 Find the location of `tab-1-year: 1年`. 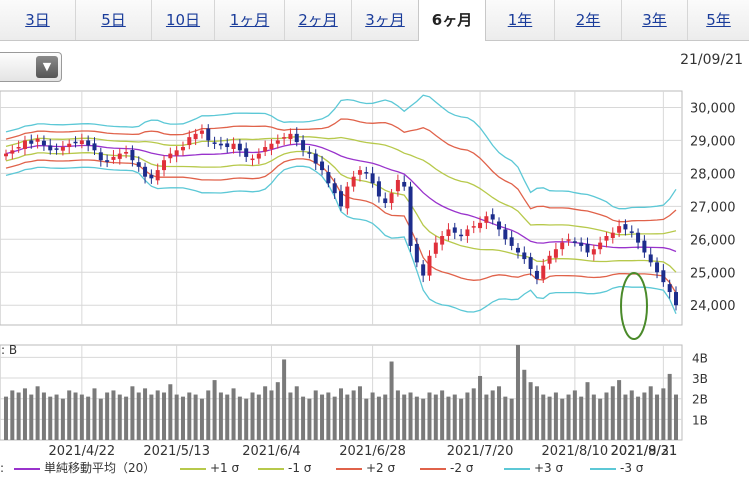

tab-1-year: 1年 is located at coordinates (520, 20).